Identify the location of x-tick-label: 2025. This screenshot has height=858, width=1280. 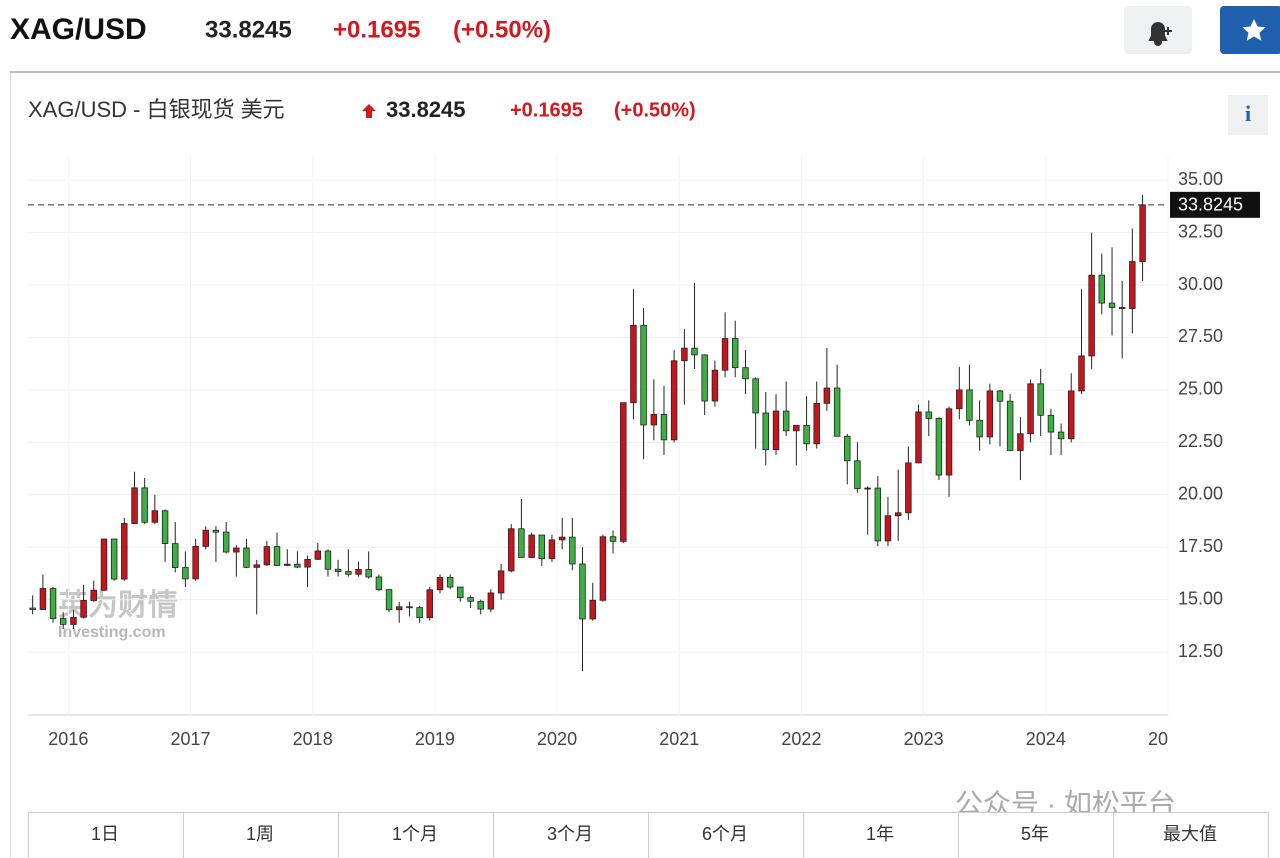
(1168, 739).